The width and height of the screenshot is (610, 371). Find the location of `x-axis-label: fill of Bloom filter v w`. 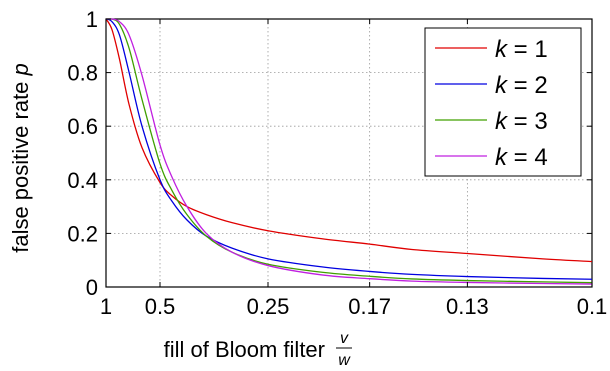

x-axis-label: fill of Bloom filter v w is located at coordinates (258, 349).